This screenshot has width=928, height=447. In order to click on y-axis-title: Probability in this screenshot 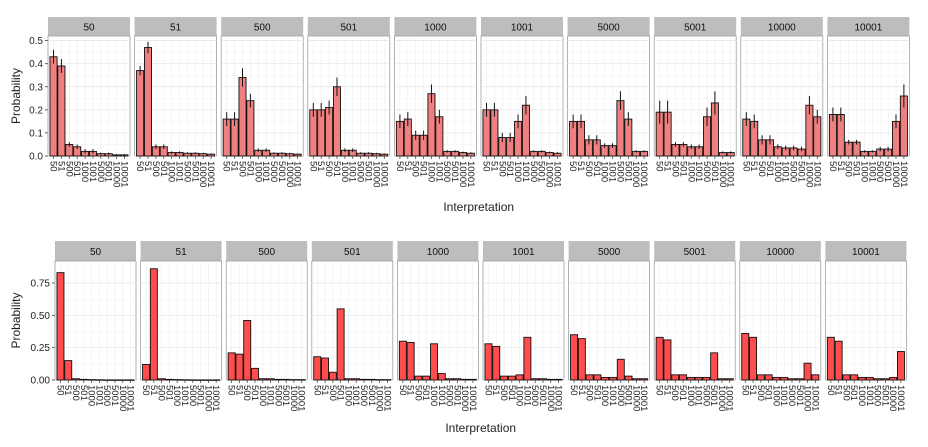, I will do `click(16, 96)`.